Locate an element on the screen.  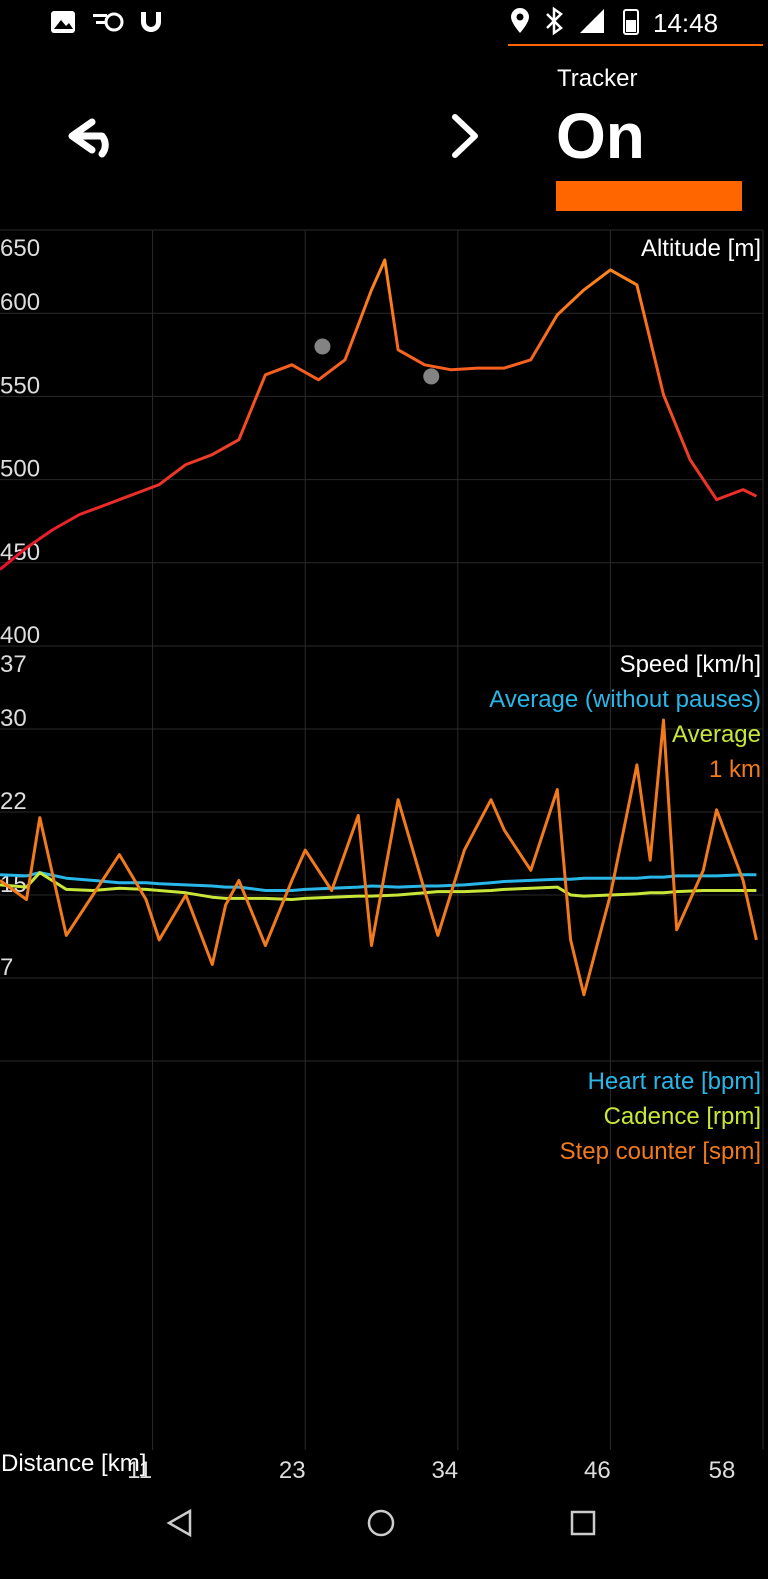
magnet-icon is located at coordinates (151, 22).